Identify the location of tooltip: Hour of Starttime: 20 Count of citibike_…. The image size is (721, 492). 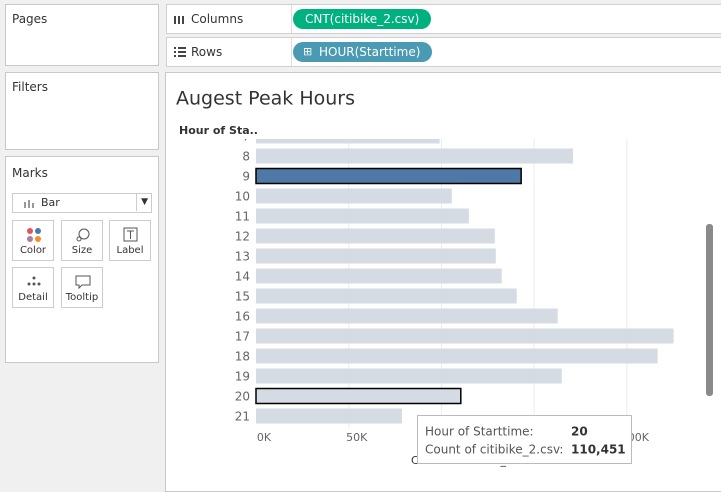
(524, 439).